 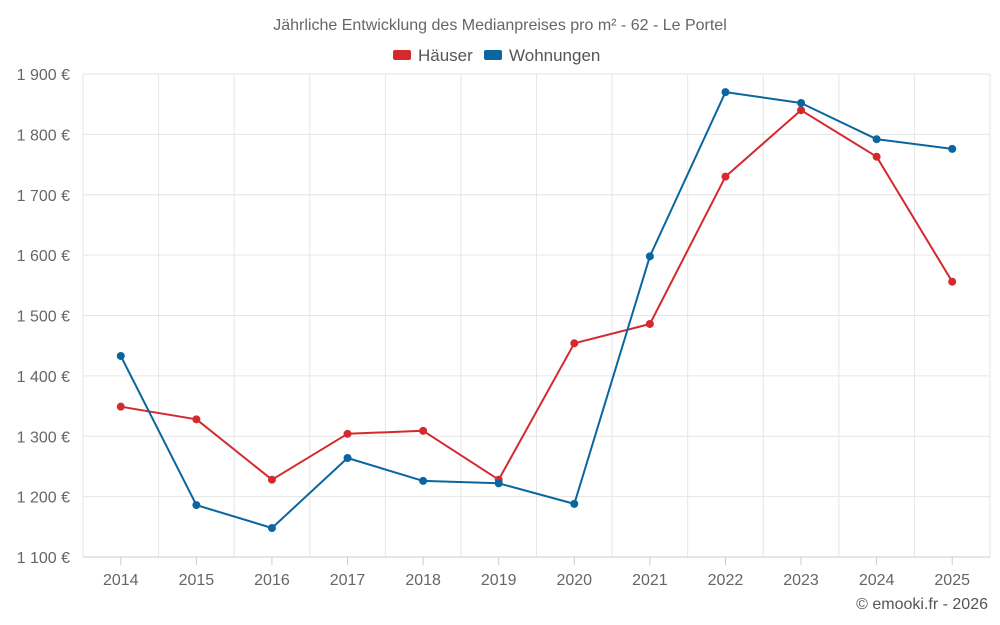 What do you see at coordinates (43, 558) in the screenshot?
I see `y-tick-label: 1 100 €` at bounding box center [43, 558].